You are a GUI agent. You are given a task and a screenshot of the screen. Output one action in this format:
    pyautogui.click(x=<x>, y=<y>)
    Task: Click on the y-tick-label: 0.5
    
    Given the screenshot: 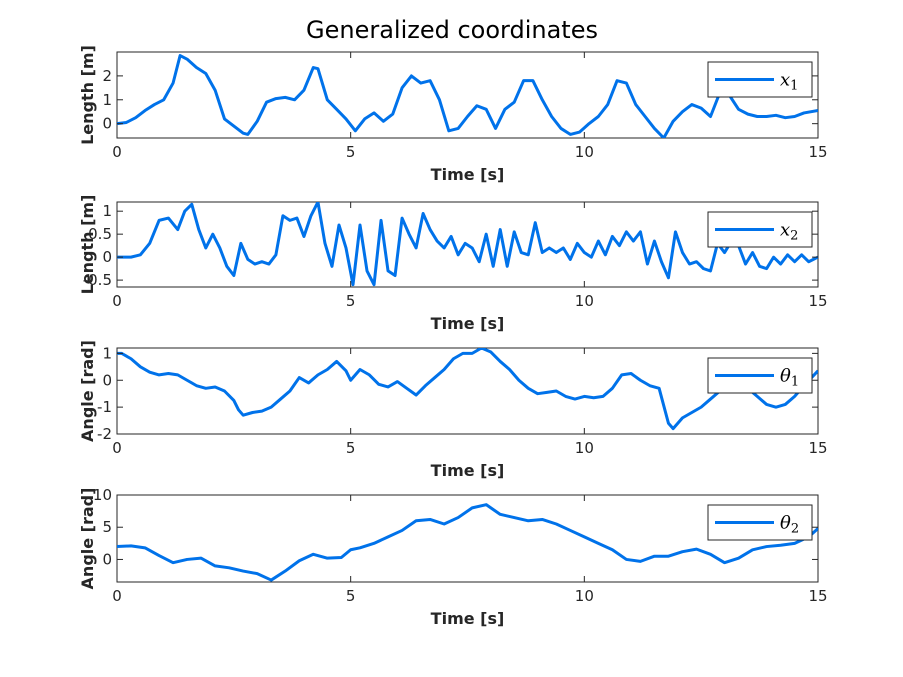 What is the action you would take?
    pyautogui.click(x=100, y=234)
    